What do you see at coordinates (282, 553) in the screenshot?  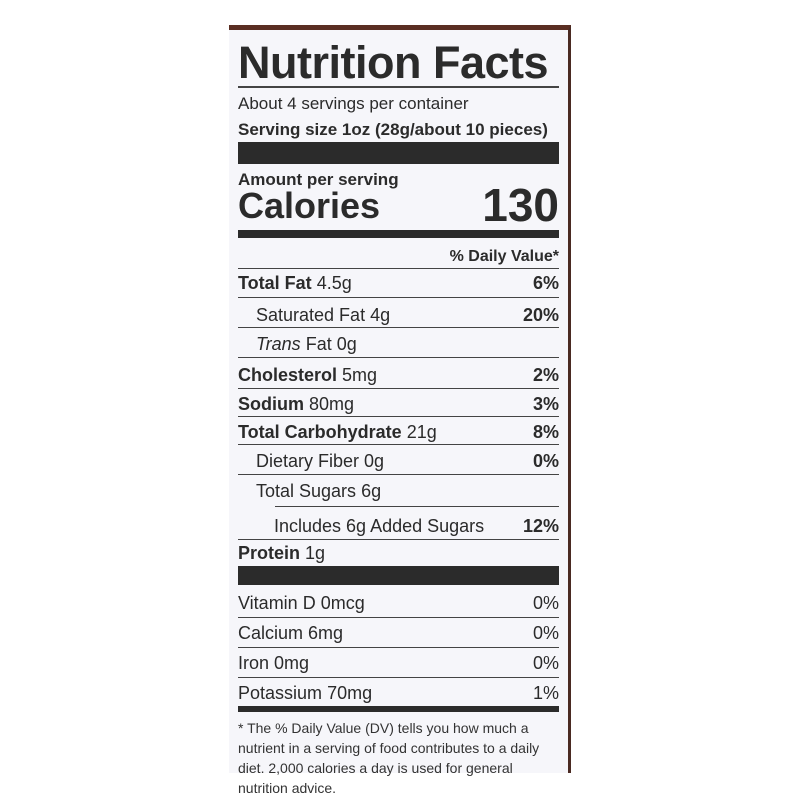 I see `nutrient-row-protein: Protein 1g` at bounding box center [282, 553].